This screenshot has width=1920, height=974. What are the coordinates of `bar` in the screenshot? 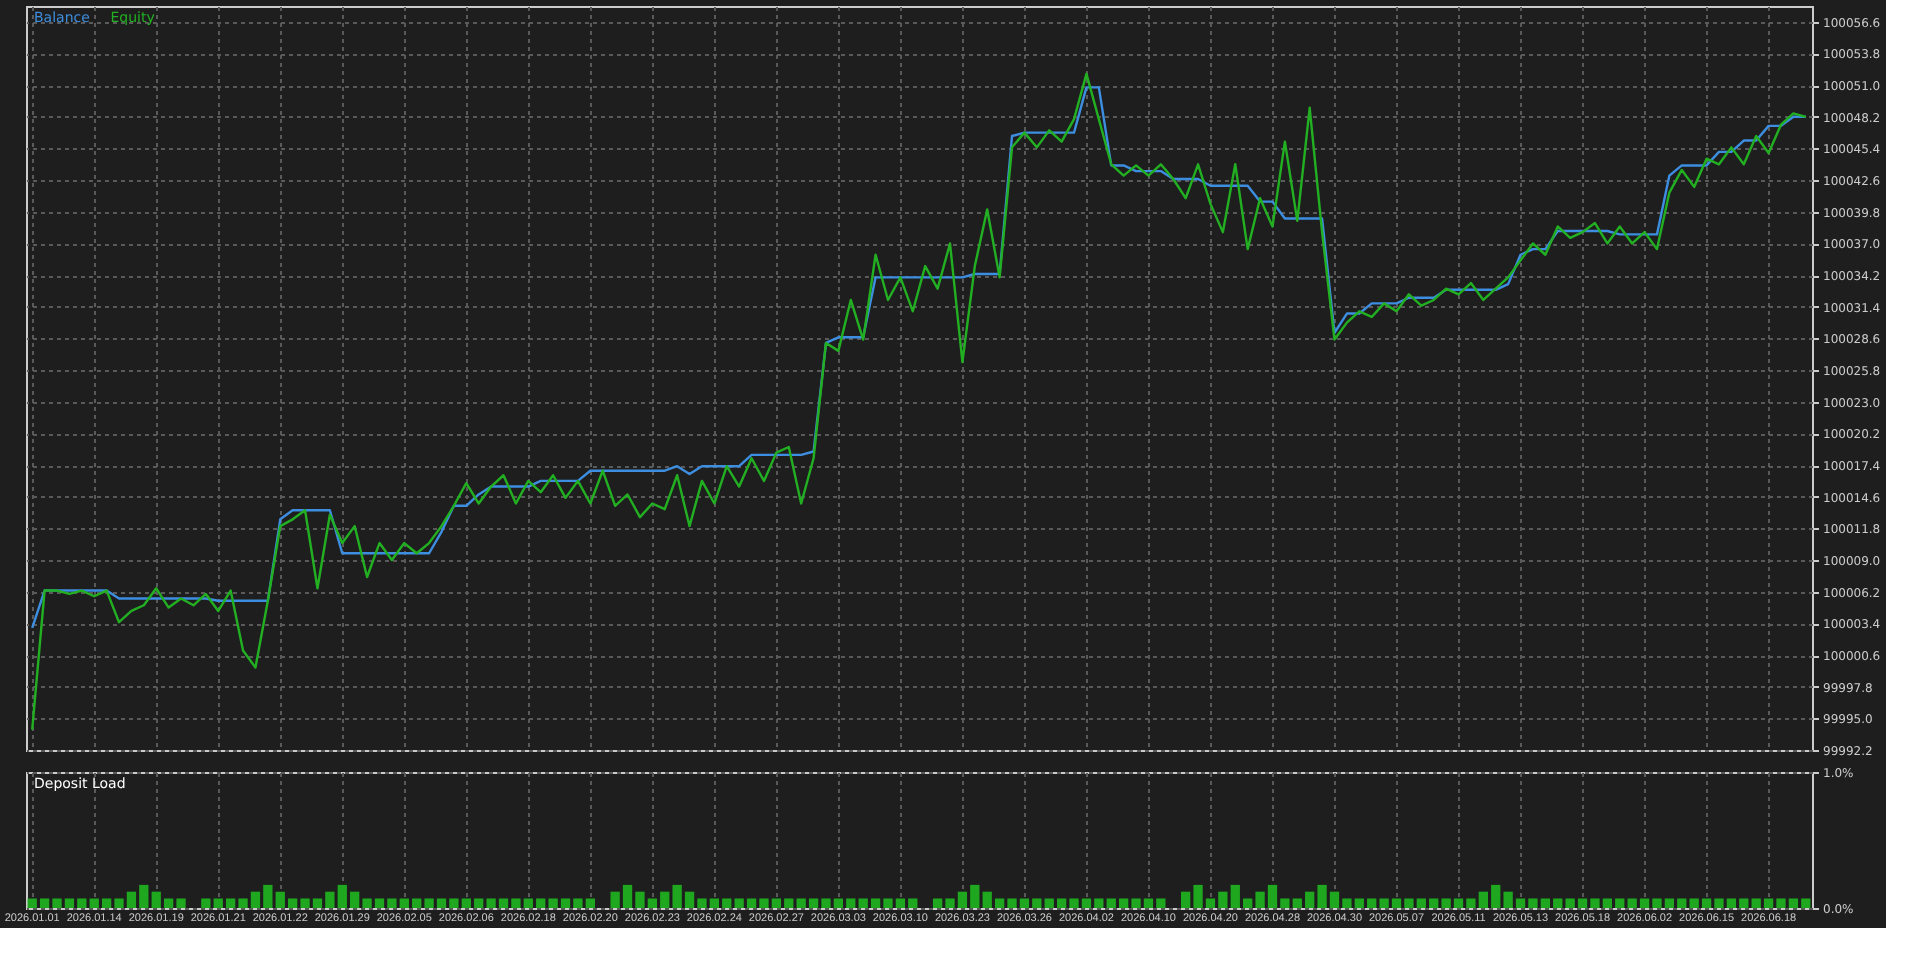 It's located at (206, 903).